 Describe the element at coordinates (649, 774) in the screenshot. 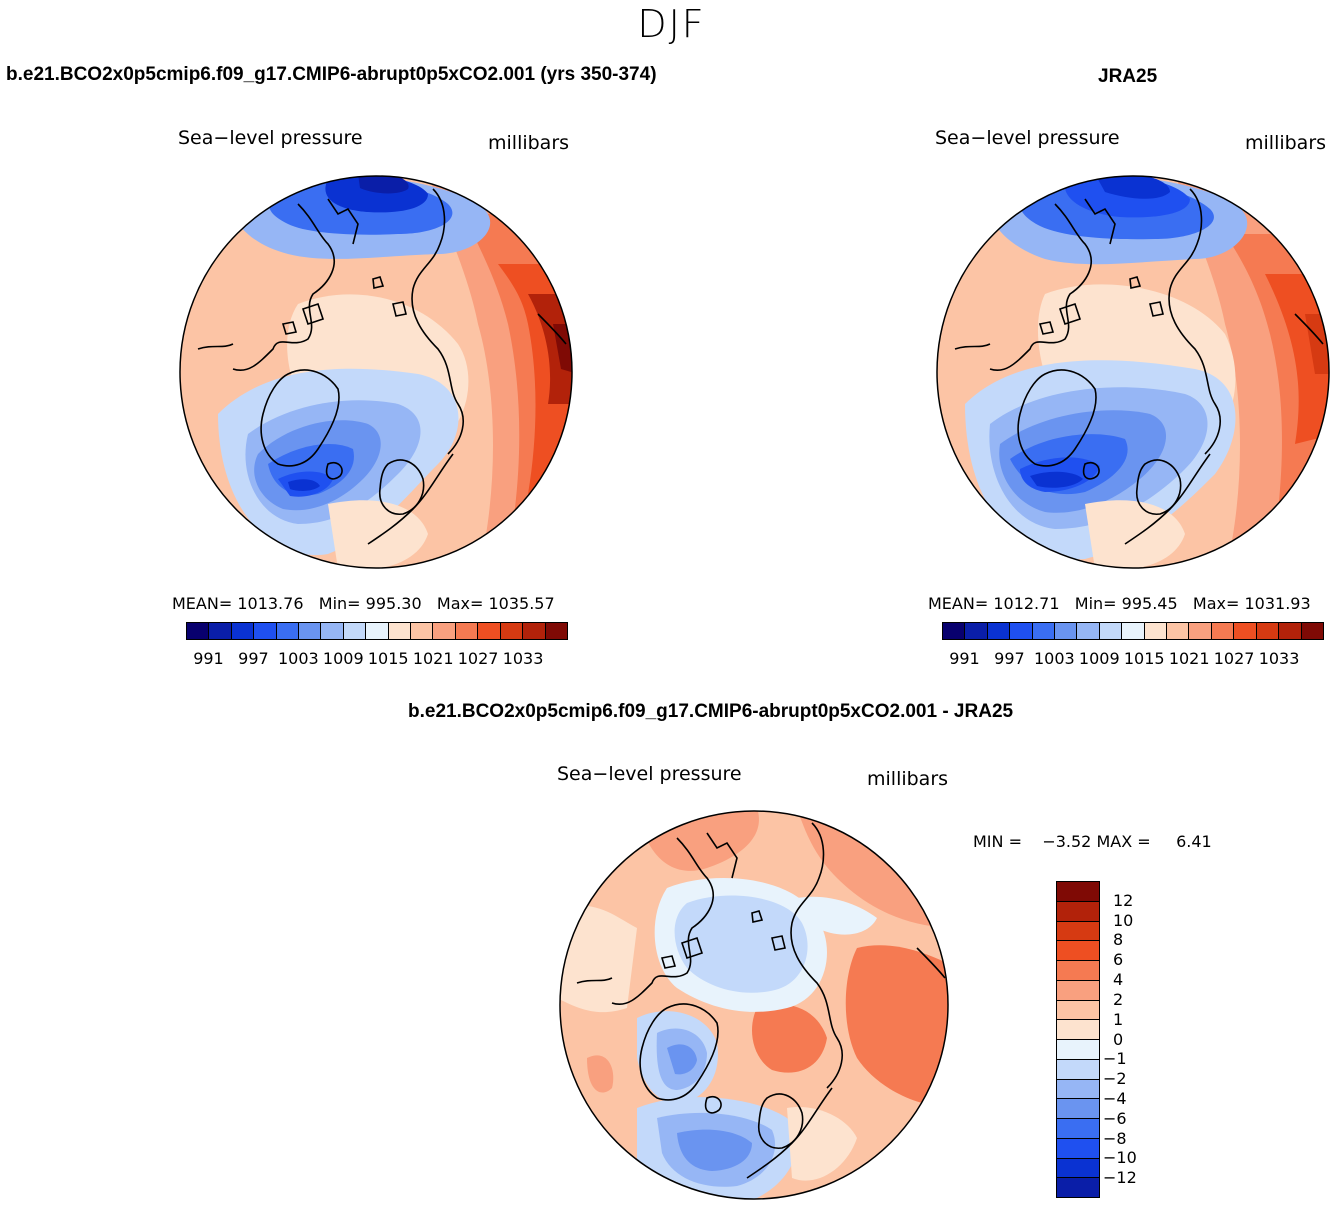

I see `panel3-variable-label: Sea−level pressure` at that location.